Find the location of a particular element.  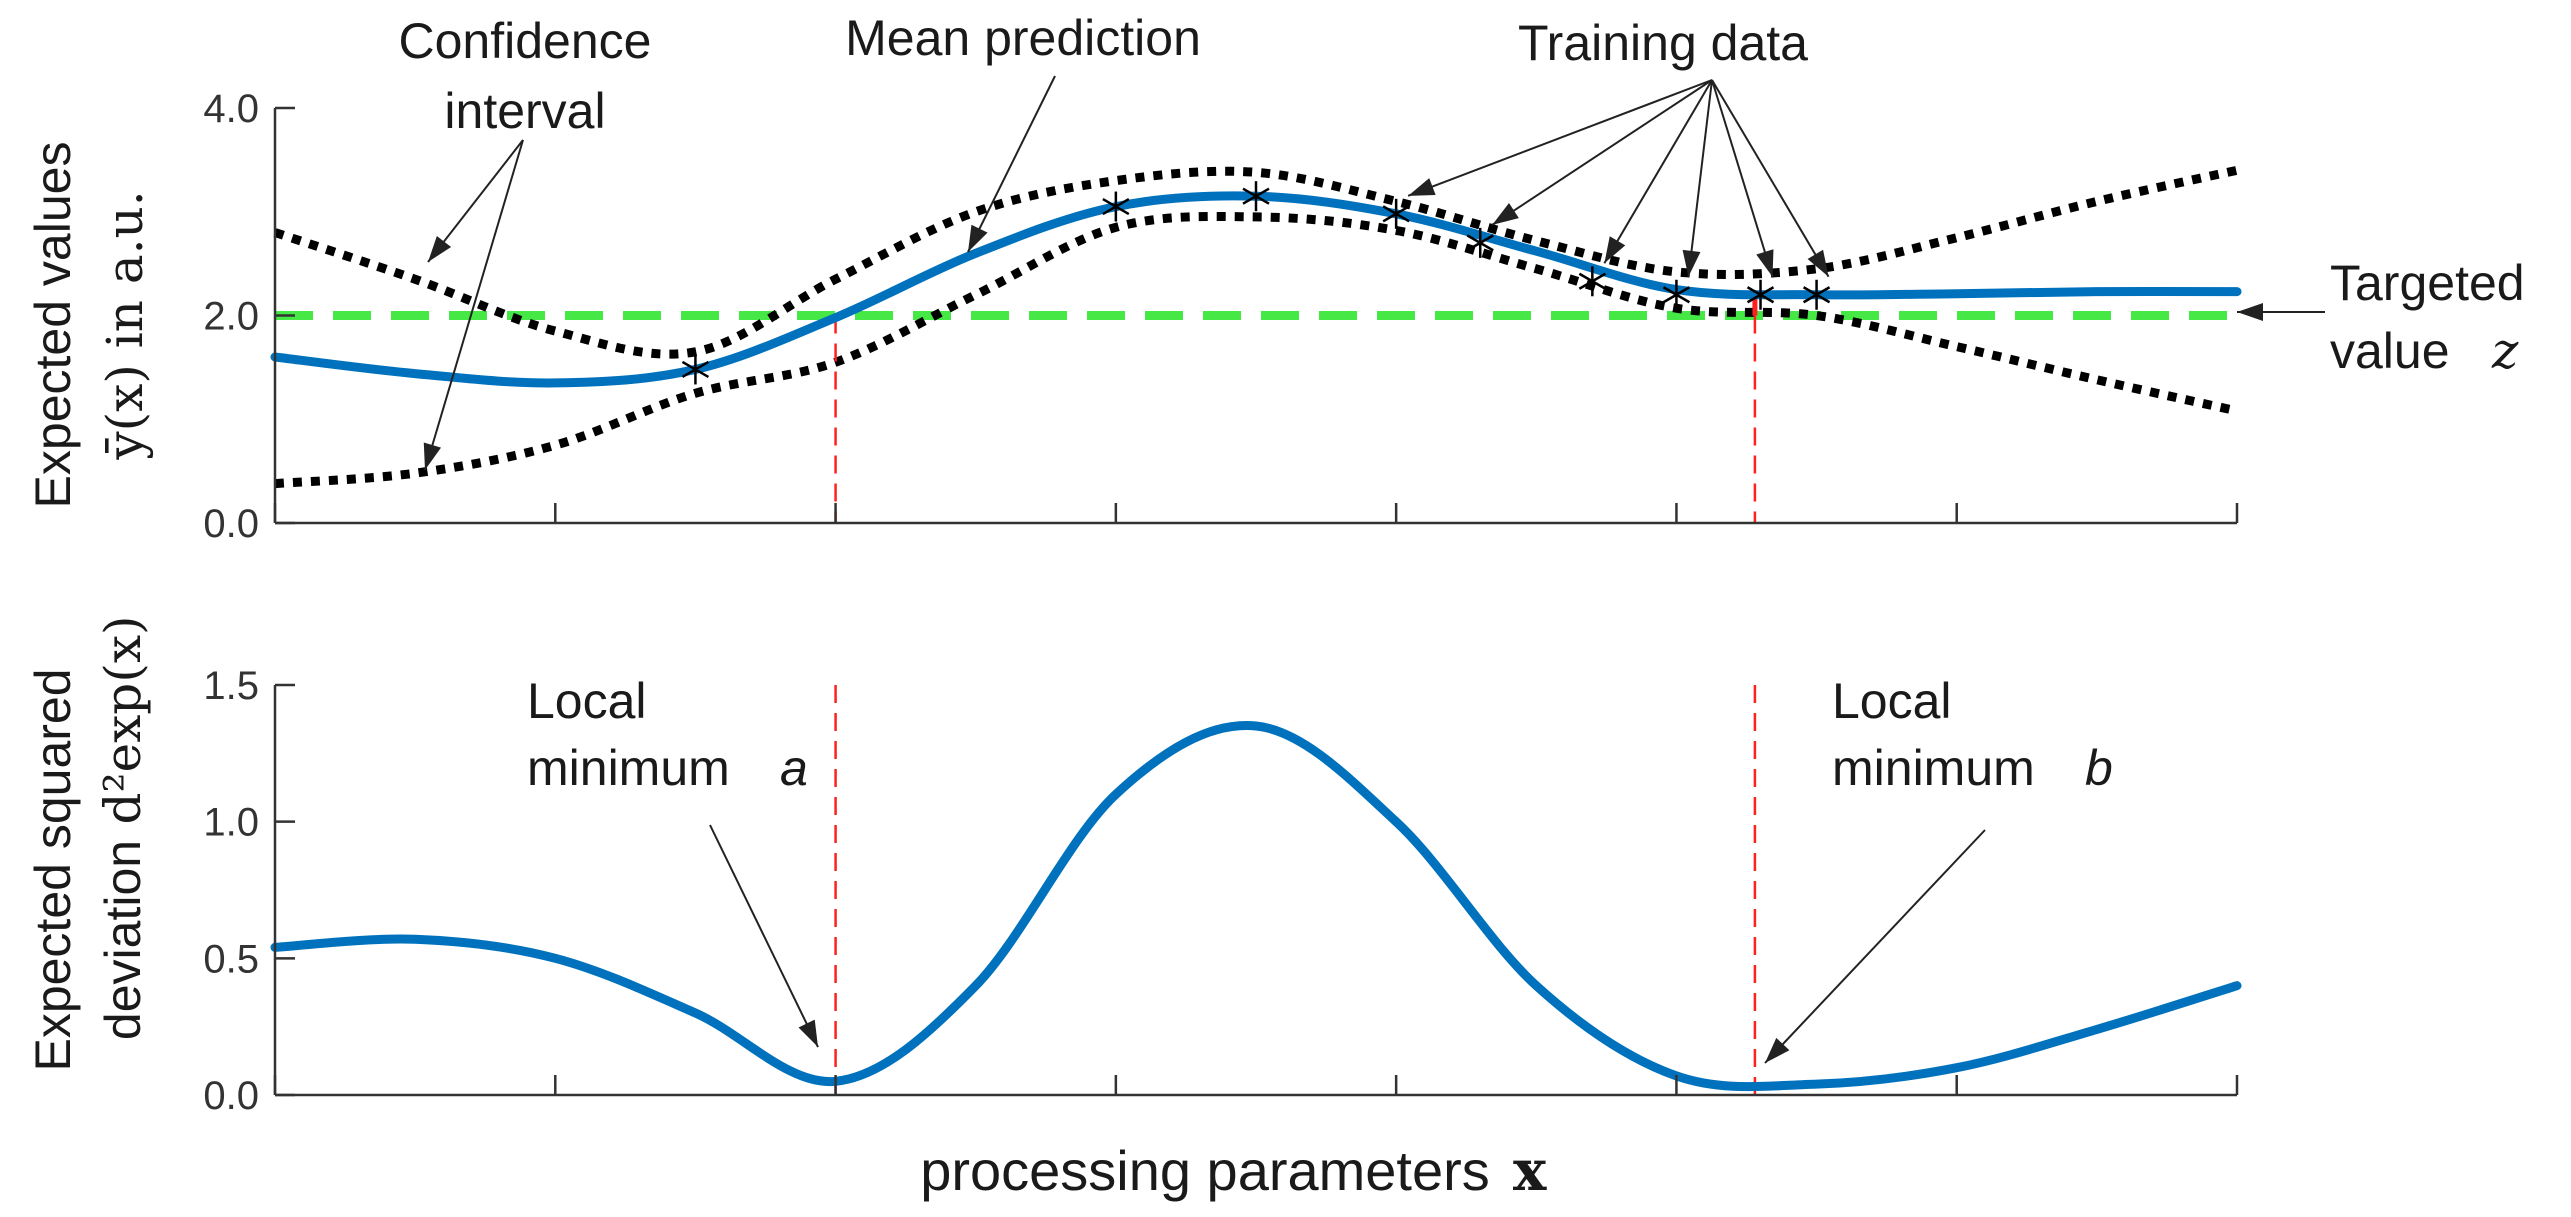

arrow-training-0-head is located at coordinates (1422, 187).